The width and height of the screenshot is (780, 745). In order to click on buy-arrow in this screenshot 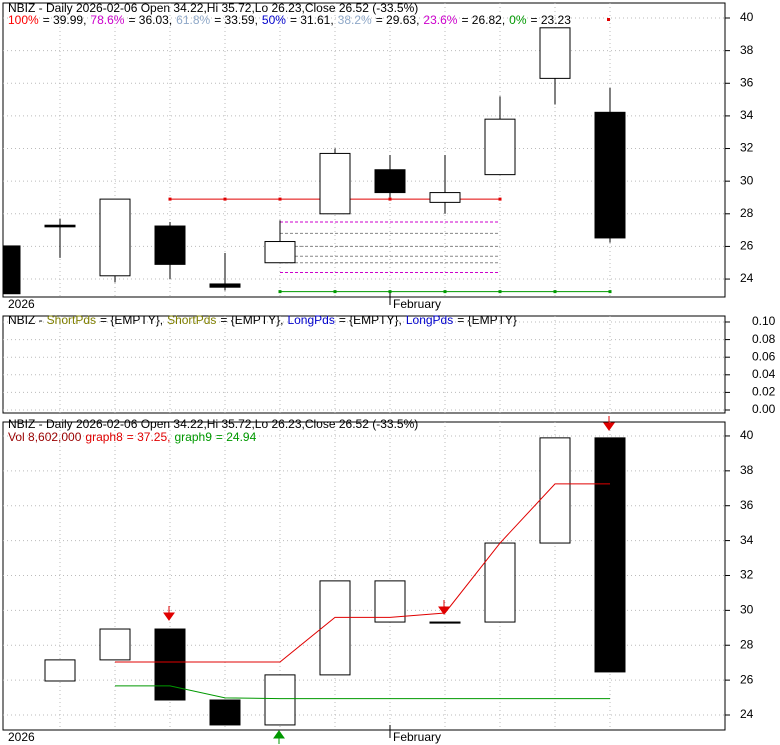, I will do `click(279, 737)`.